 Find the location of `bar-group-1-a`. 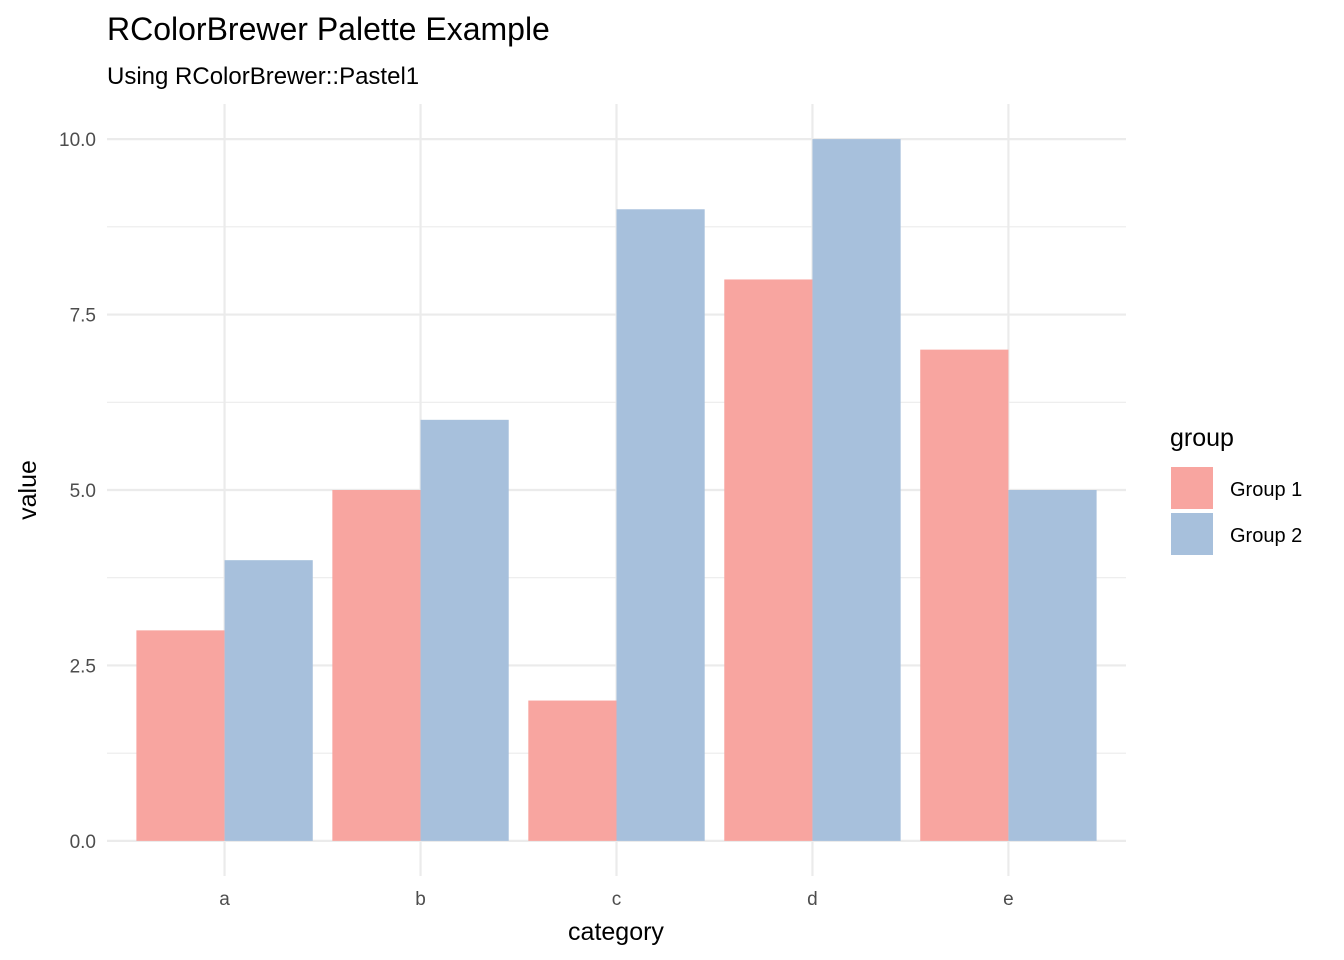

bar-group-1-a is located at coordinates (180, 735).